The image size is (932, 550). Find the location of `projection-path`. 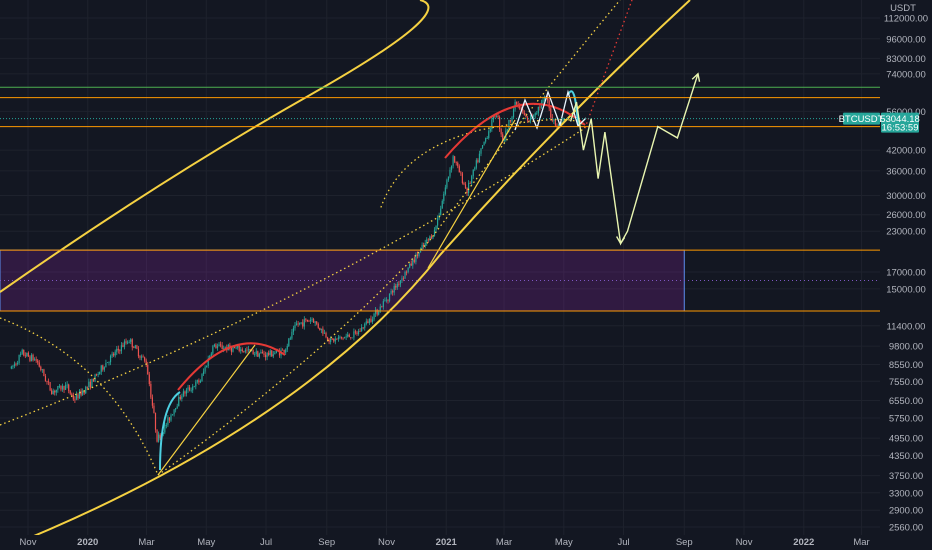

projection-path is located at coordinates (635, 159).